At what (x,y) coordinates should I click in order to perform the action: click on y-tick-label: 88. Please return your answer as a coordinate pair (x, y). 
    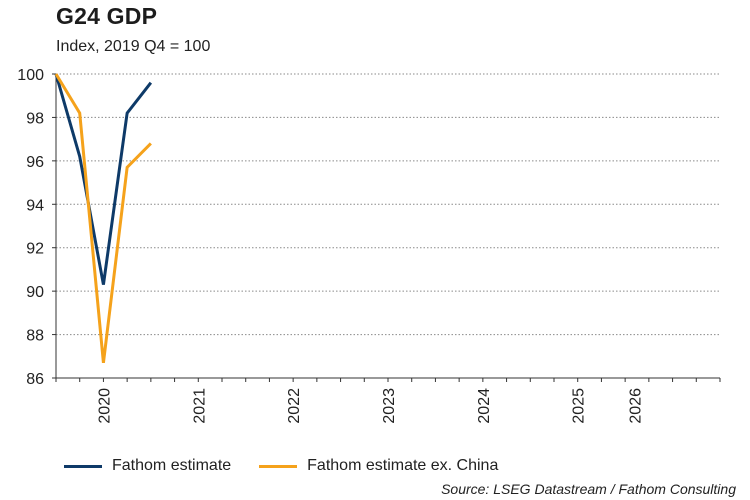
    Looking at the image, I should click on (35, 336).